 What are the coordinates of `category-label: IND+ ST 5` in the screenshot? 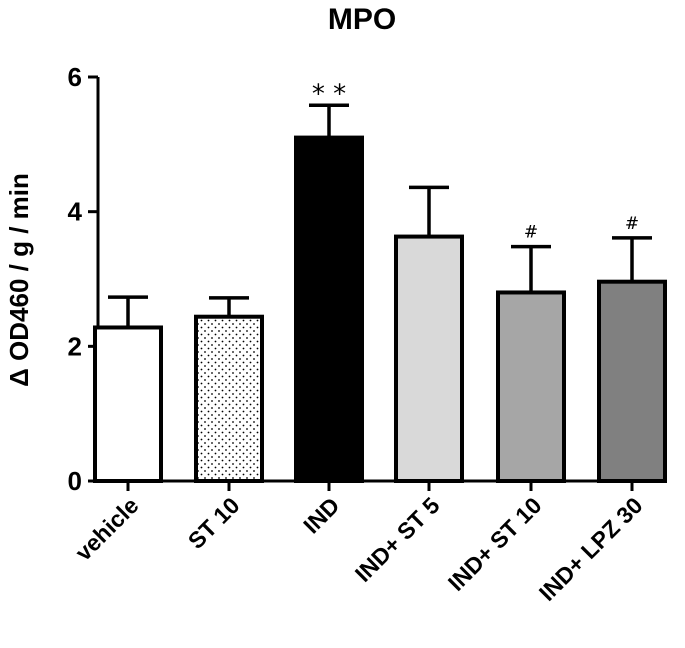 It's located at (397, 539).